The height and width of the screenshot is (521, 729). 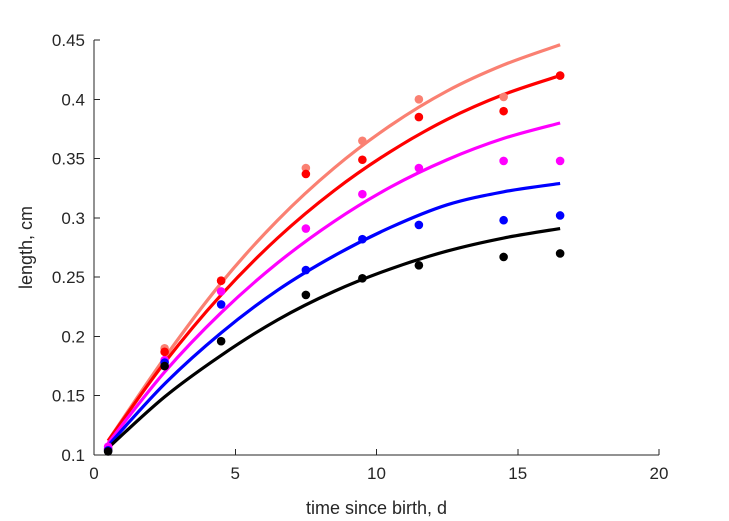 I want to click on y-tick-label: 0.4, so click(x=73, y=99).